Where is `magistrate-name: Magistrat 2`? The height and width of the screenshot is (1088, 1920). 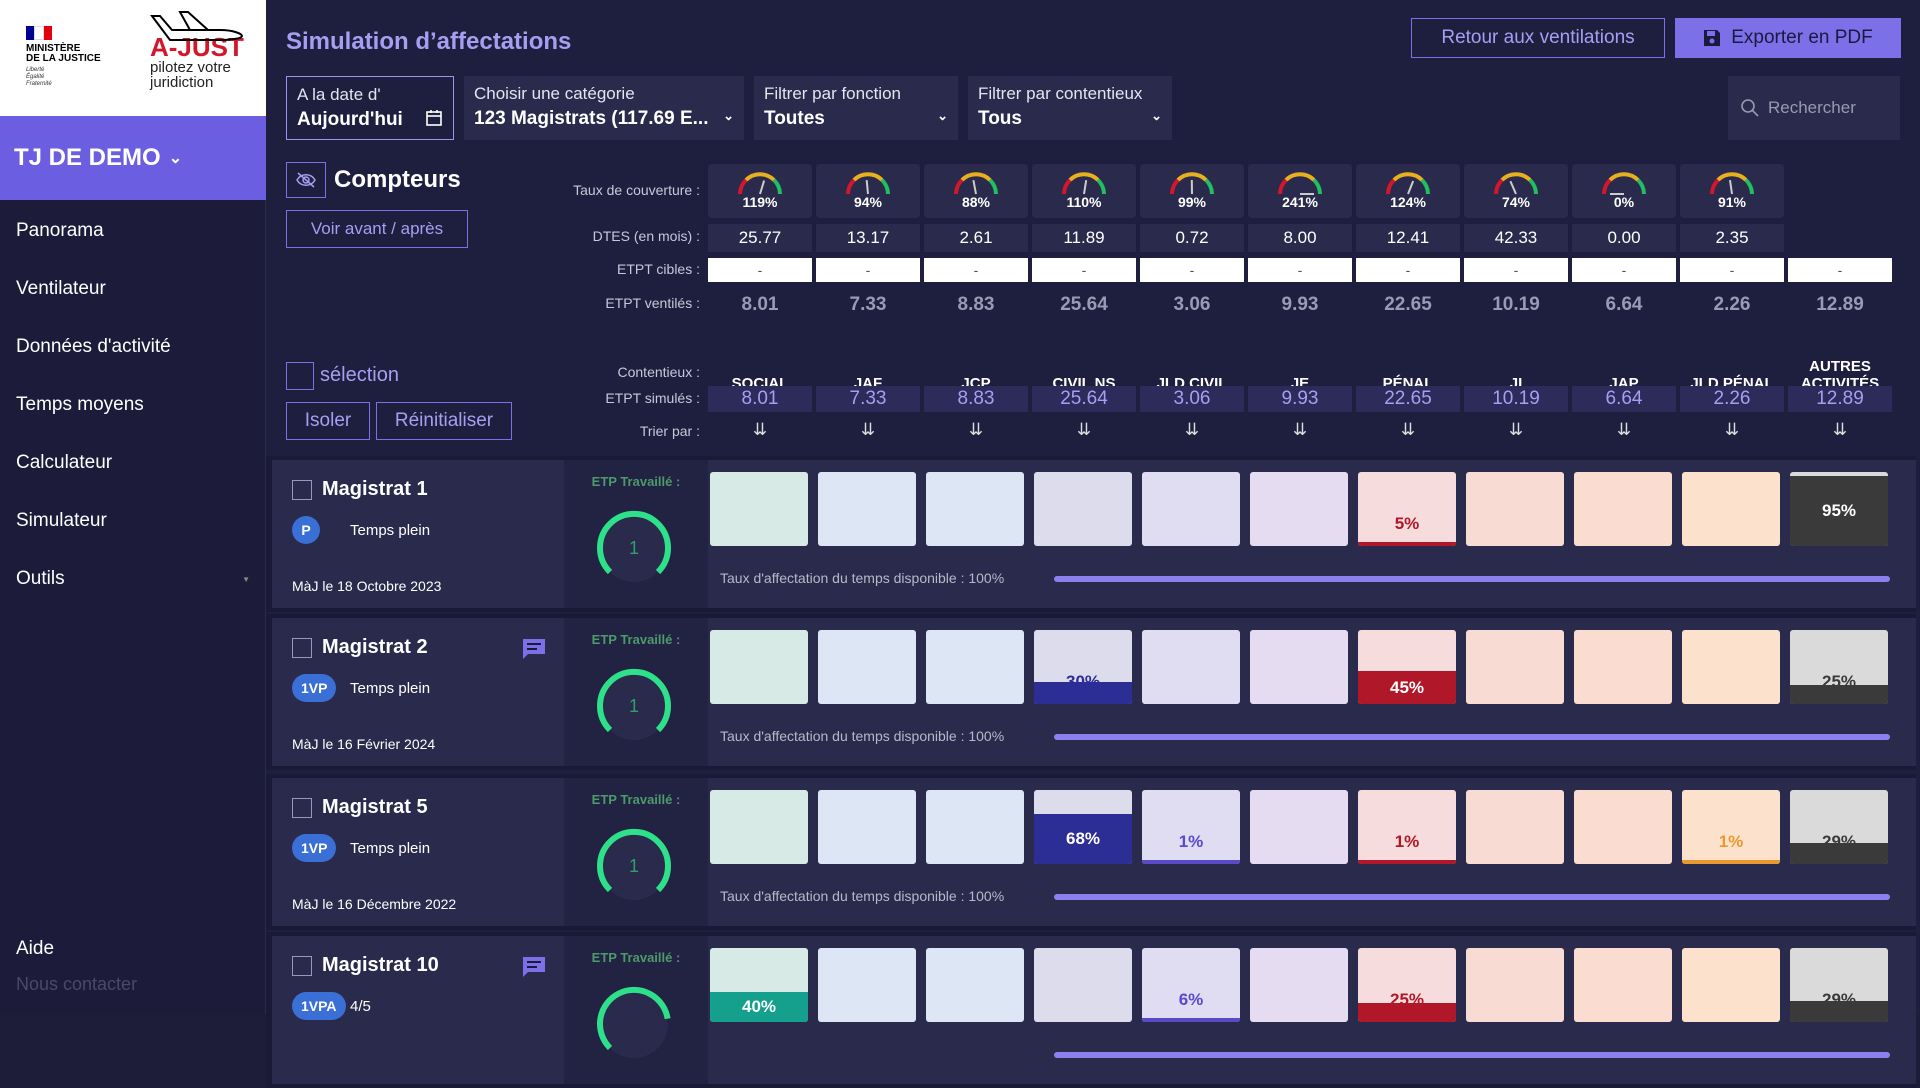 magistrate-name: Magistrat 2 is located at coordinates (375, 647).